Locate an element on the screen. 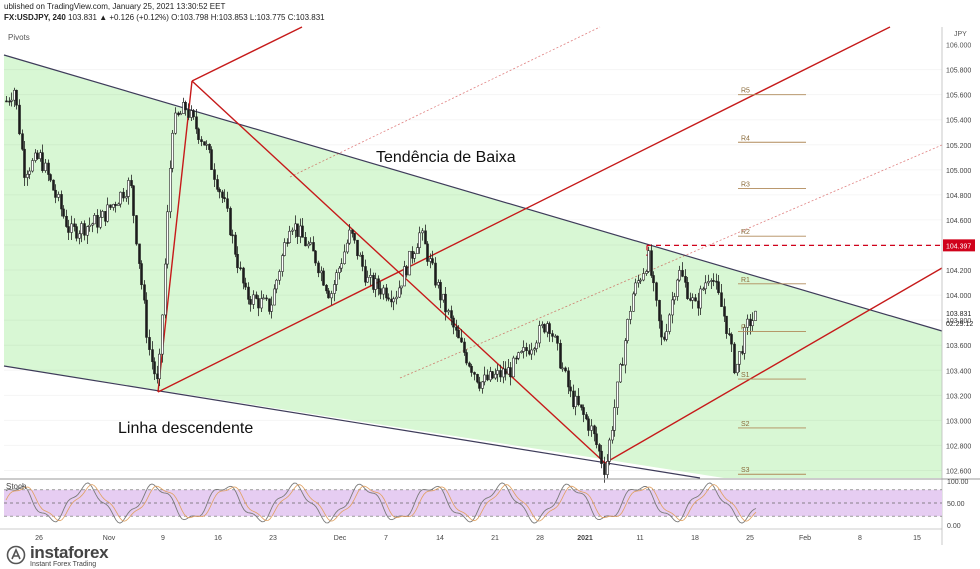 The width and height of the screenshot is (980, 569). watermark: instaforex Instant Forex Trading is located at coordinates (57, 555).